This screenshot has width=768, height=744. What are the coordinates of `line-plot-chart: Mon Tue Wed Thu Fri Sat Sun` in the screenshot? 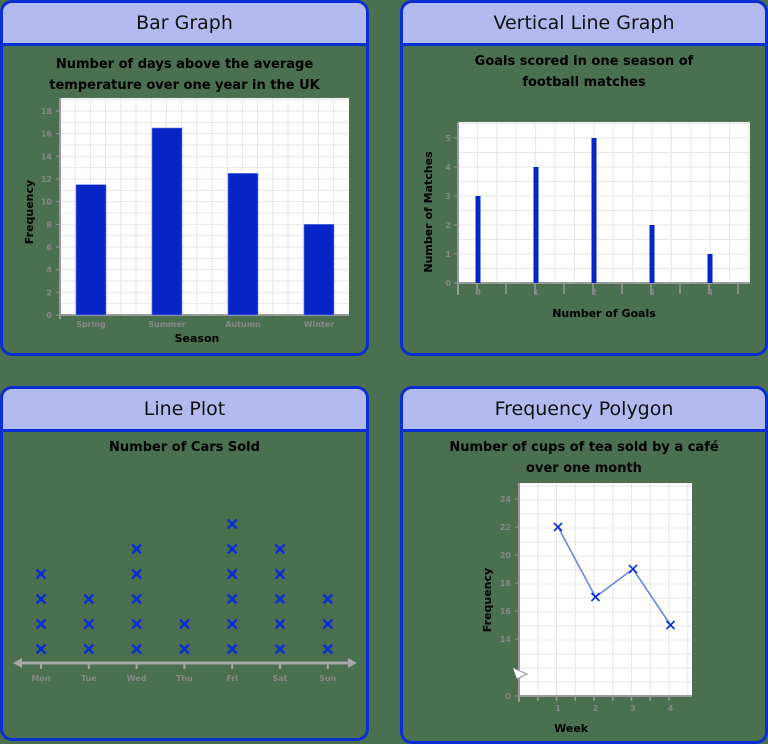 It's located at (185, 600).